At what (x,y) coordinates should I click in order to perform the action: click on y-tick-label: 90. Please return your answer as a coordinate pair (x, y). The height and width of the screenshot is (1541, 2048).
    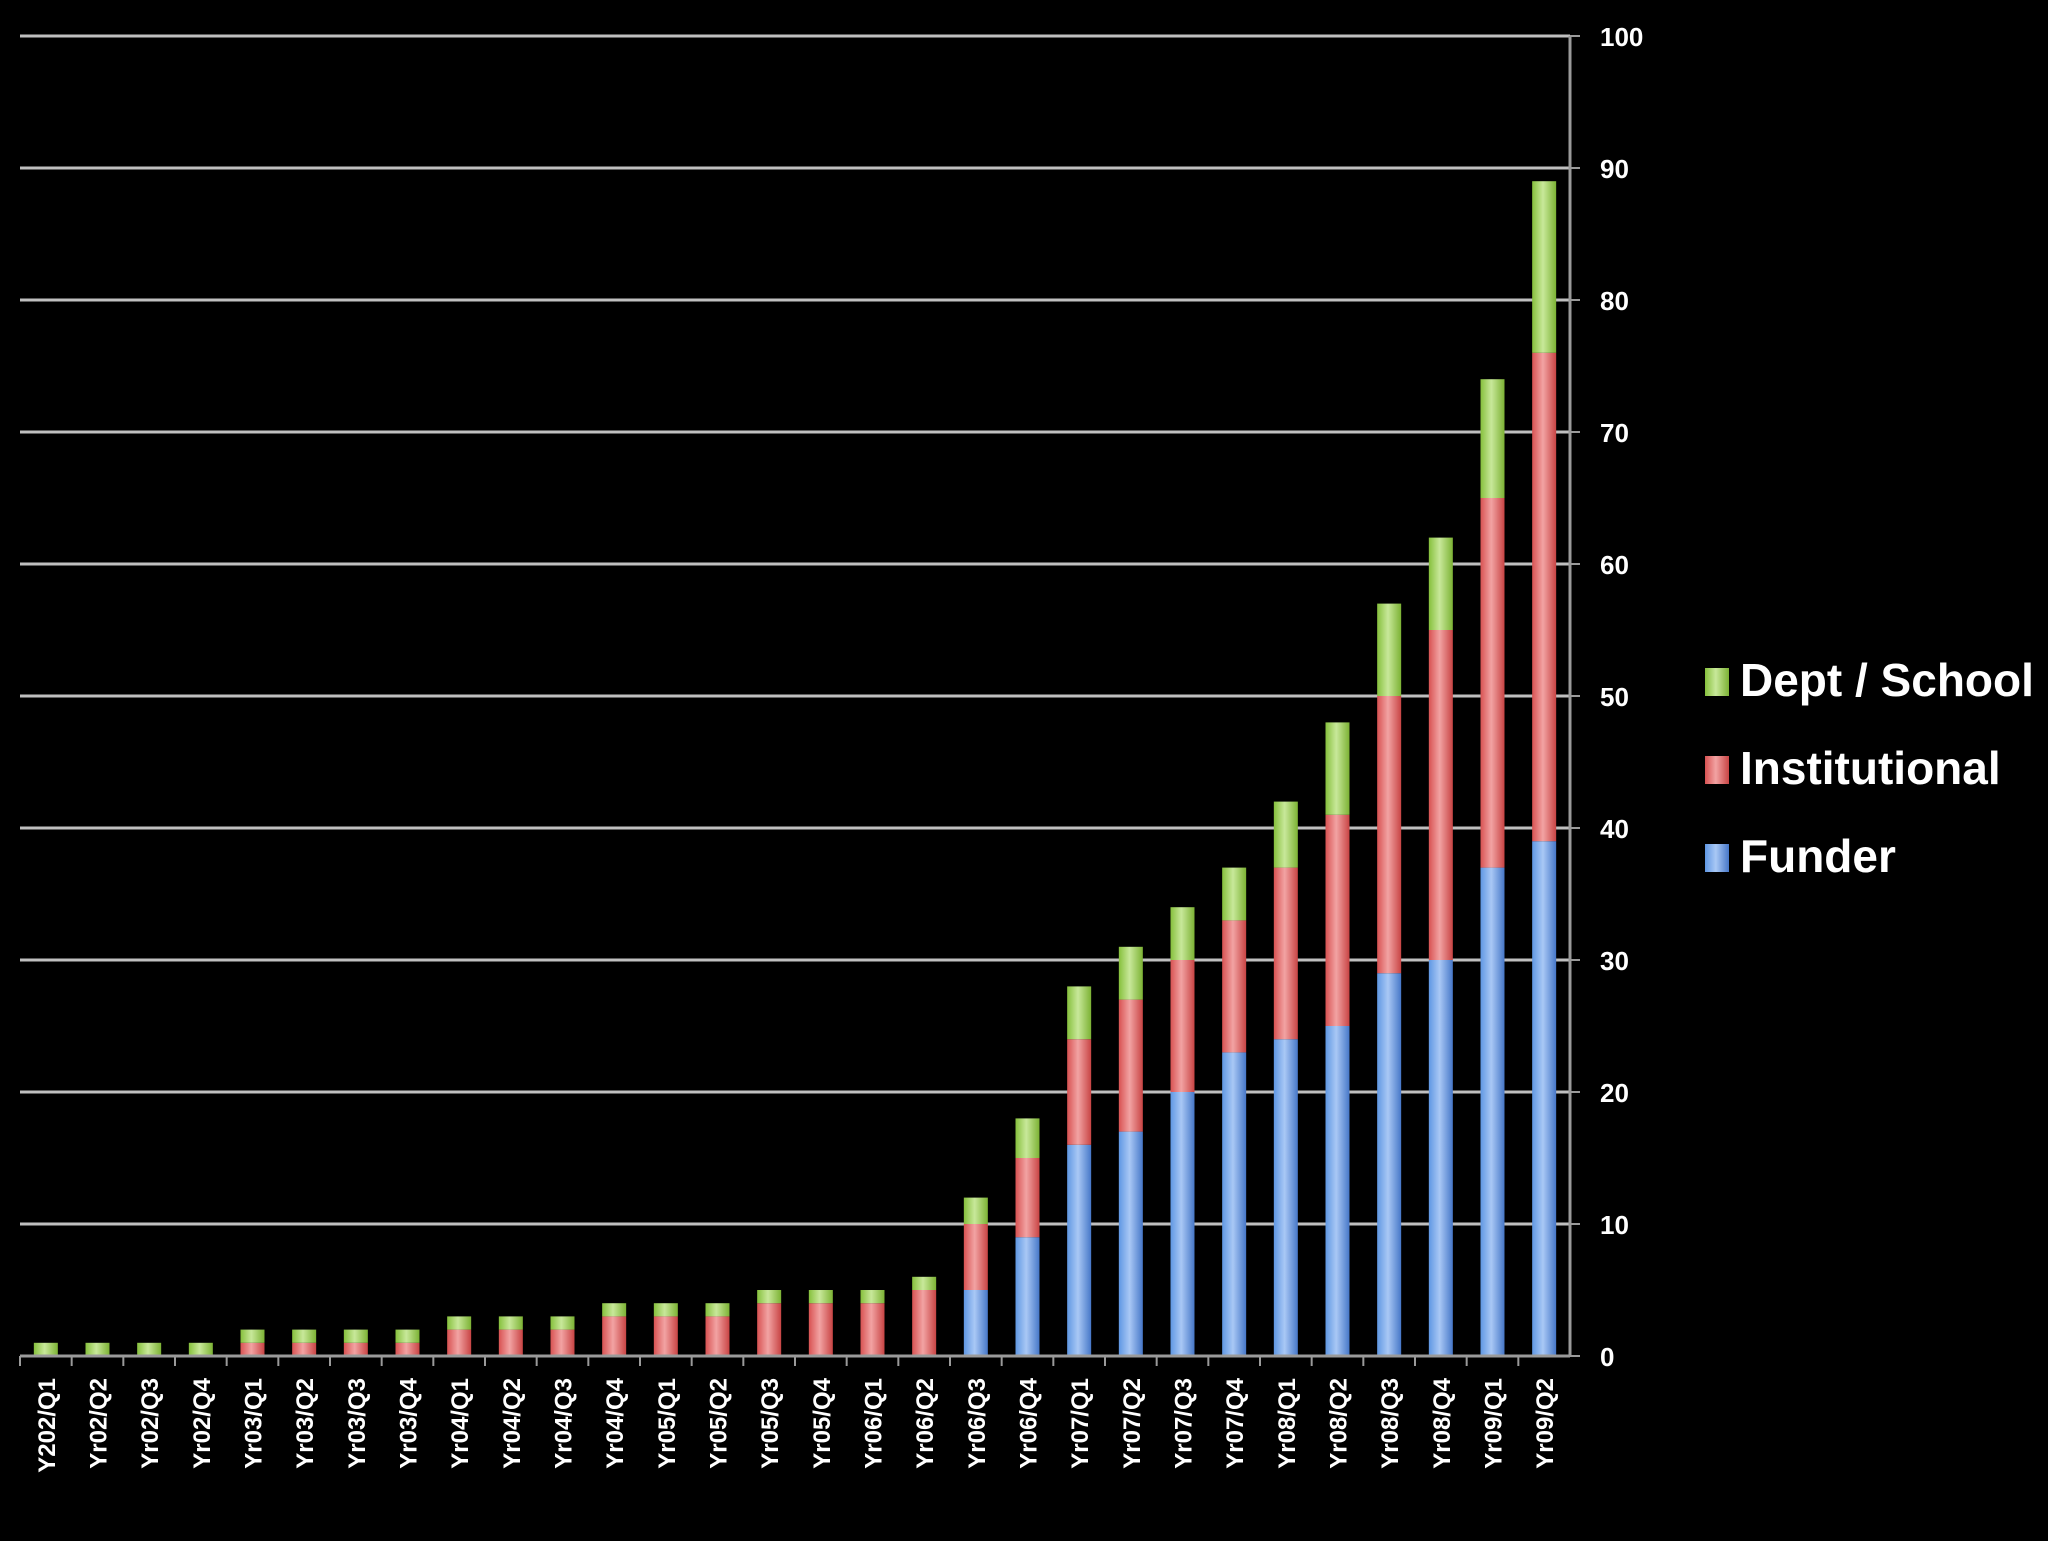
    Looking at the image, I should click on (1614, 169).